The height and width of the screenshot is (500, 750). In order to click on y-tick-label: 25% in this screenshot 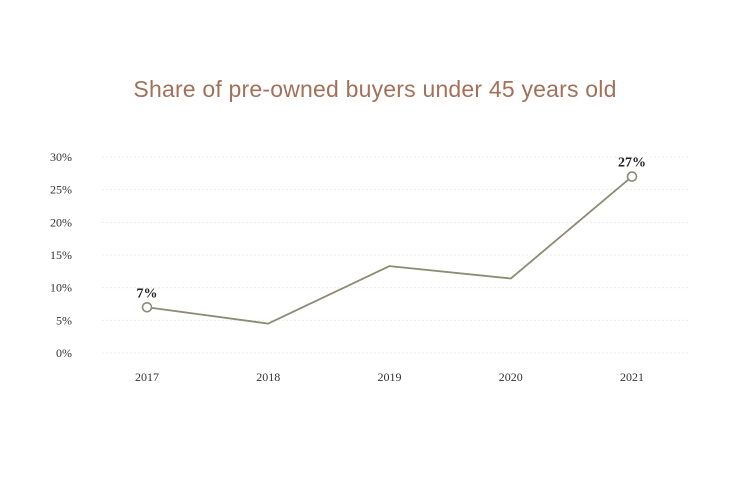, I will do `click(61, 190)`.